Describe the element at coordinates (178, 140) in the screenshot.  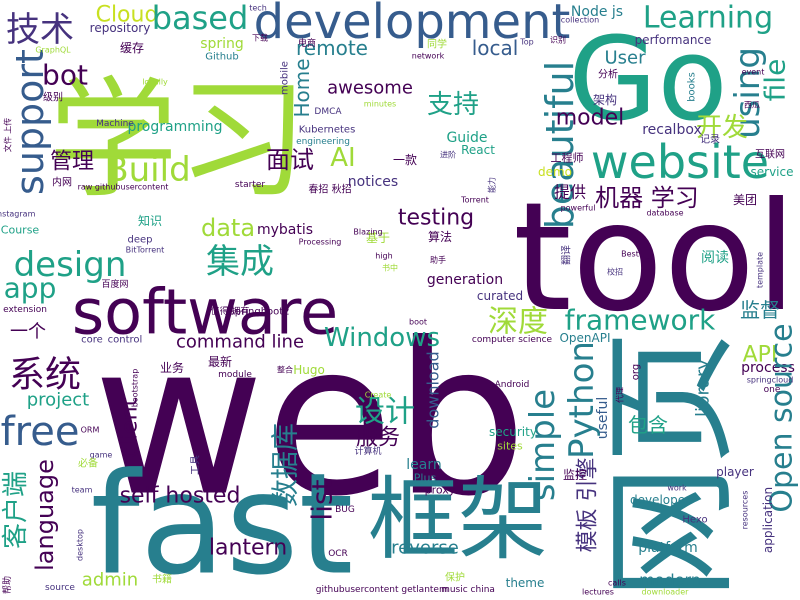
I see `word: 学习` at that location.